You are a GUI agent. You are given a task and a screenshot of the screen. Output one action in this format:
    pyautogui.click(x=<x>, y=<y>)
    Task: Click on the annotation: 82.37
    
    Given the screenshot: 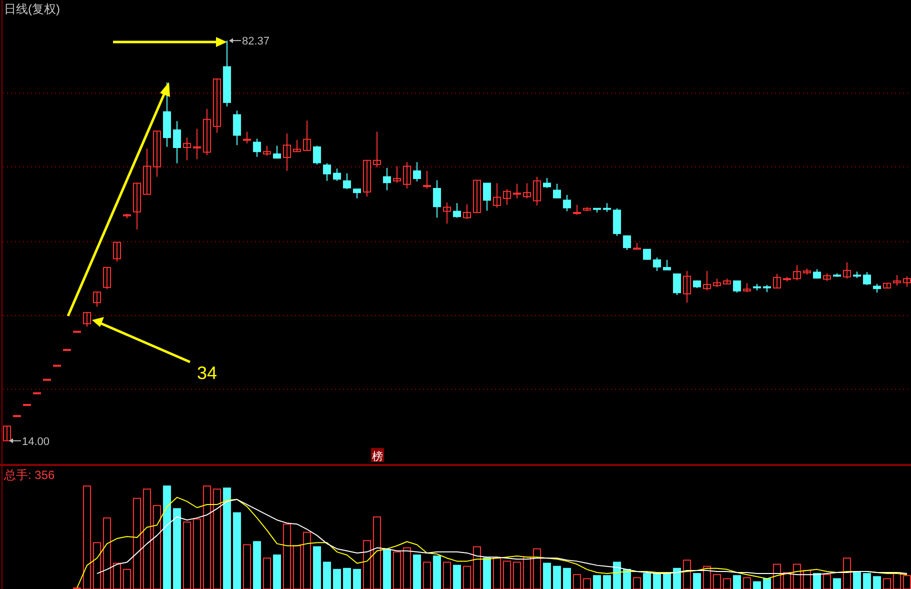 What is the action you would take?
    pyautogui.click(x=256, y=42)
    